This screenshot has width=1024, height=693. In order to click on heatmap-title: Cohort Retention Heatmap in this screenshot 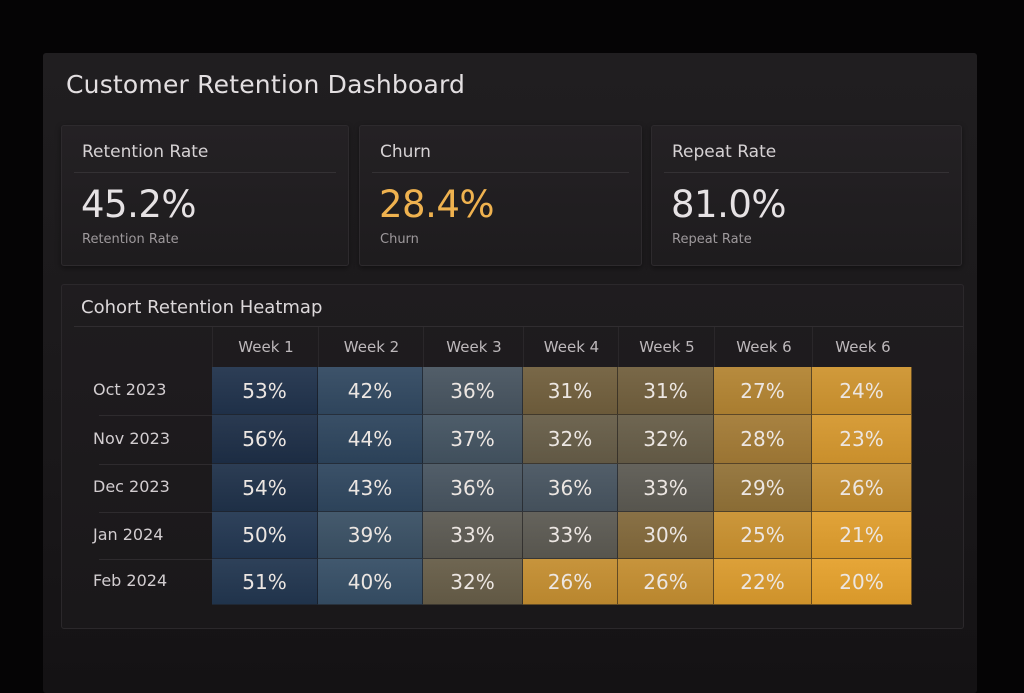, I will do `click(202, 307)`.